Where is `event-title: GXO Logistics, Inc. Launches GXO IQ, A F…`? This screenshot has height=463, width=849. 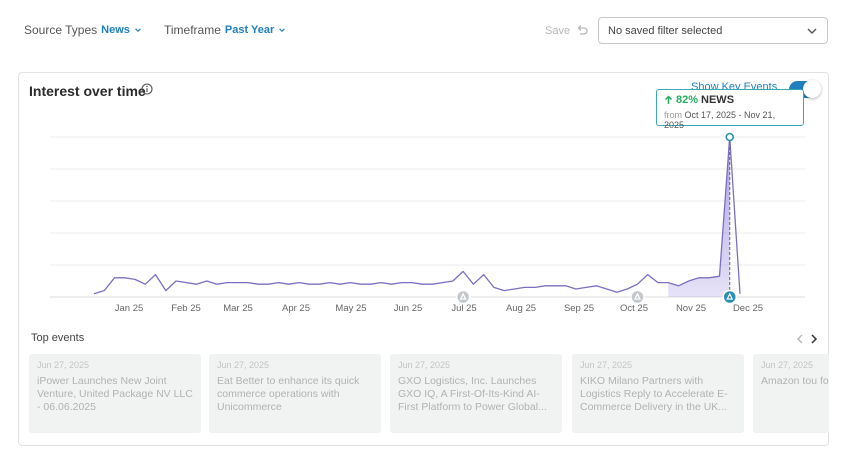
event-title: GXO Logistics, Inc. Launches GXO IQ, A F… is located at coordinates (472, 394).